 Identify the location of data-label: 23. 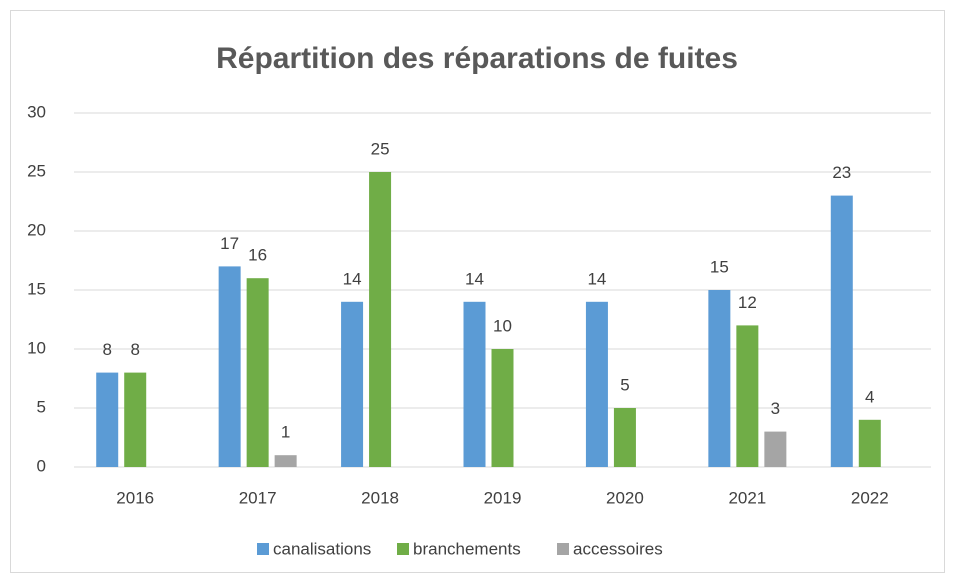
(841, 172).